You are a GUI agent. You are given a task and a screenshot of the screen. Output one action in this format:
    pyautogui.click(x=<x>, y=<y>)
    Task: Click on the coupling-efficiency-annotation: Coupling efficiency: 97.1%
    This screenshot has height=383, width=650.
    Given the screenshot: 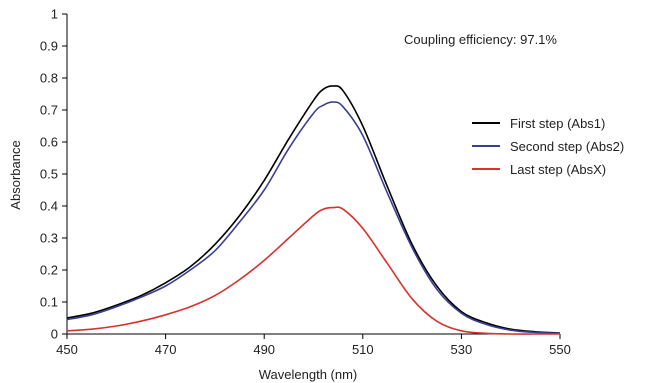 What is the action you would take?
    pyautogui.click(x=480, y=39)
    